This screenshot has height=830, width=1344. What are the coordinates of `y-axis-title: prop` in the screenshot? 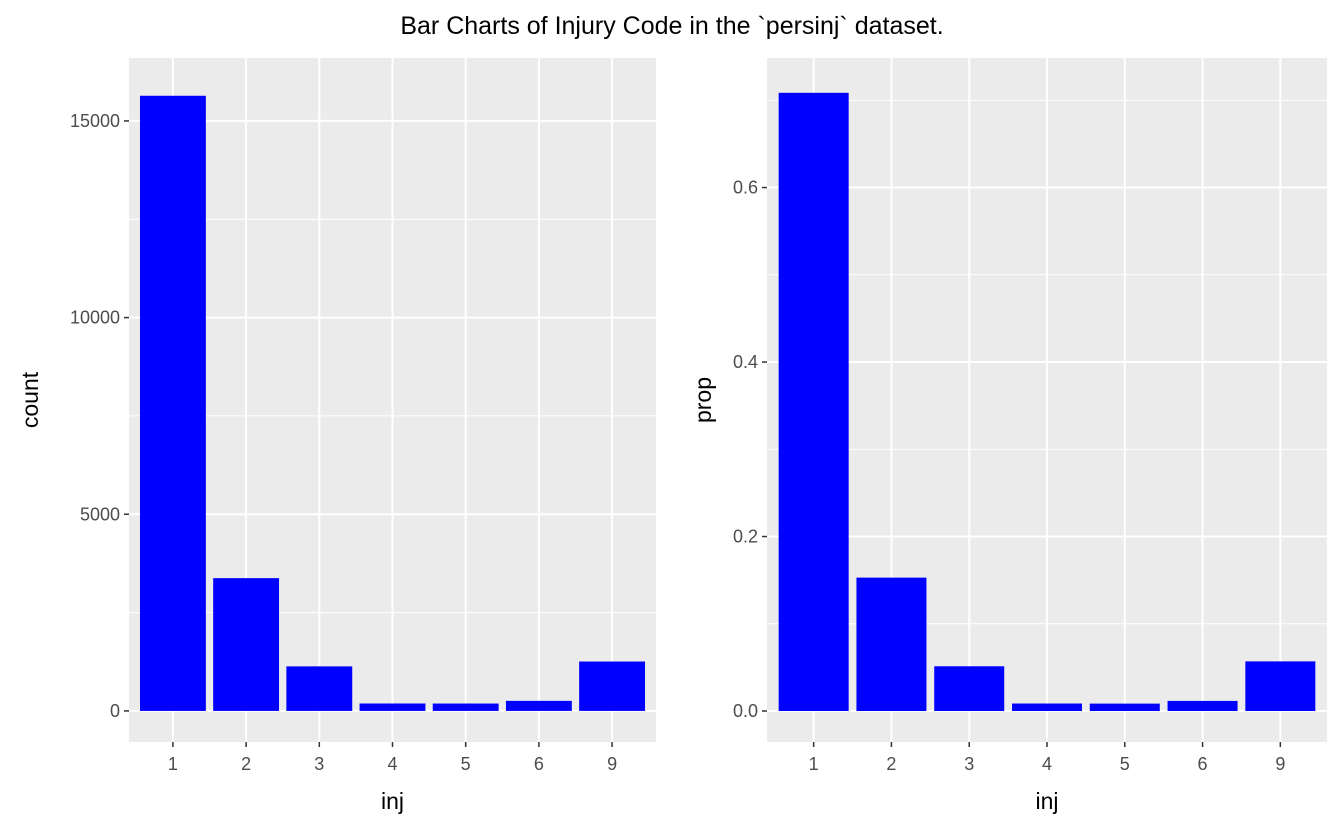 It's located at (703, 400).